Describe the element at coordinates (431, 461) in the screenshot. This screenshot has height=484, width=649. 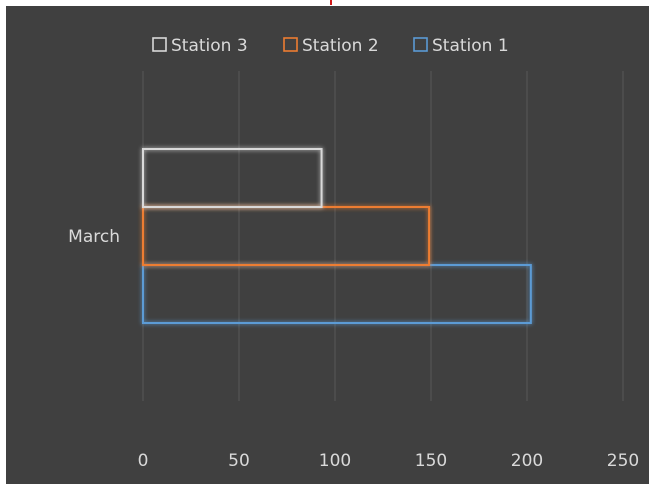
I see `x-tick-label-150: 150` at that location.